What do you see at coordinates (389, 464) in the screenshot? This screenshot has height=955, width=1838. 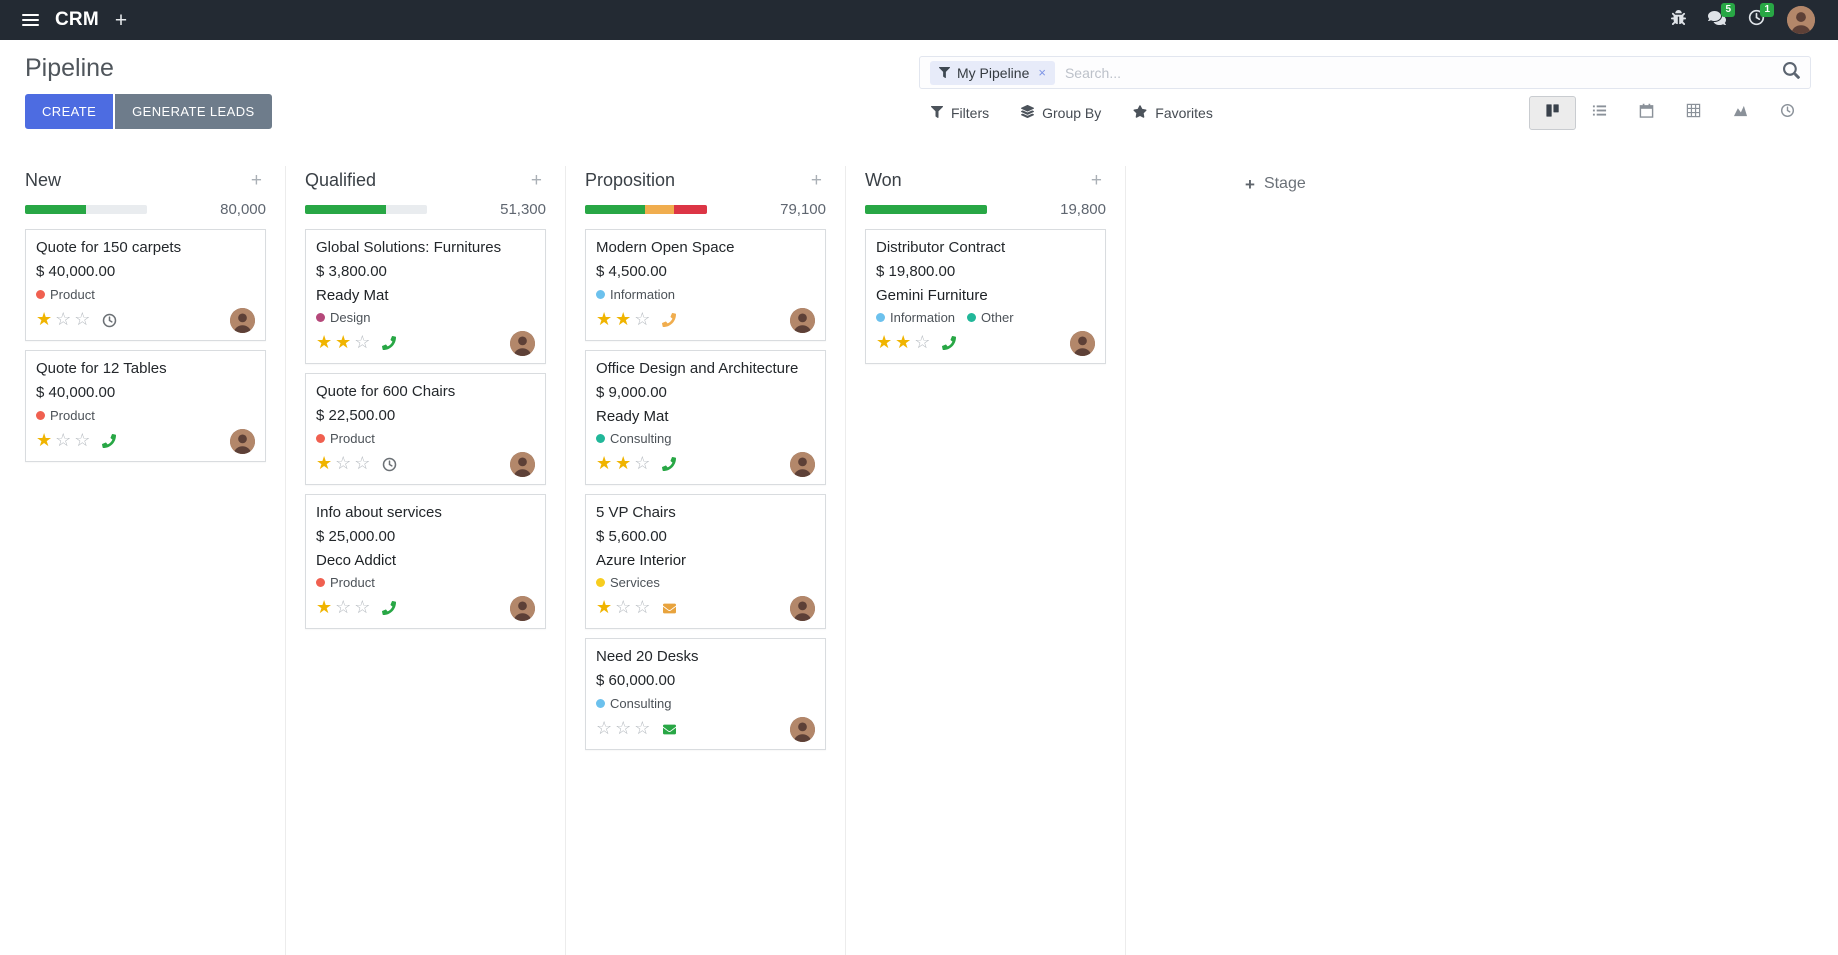 I see `clock-activity-icon` at bounding box center [389, 464].